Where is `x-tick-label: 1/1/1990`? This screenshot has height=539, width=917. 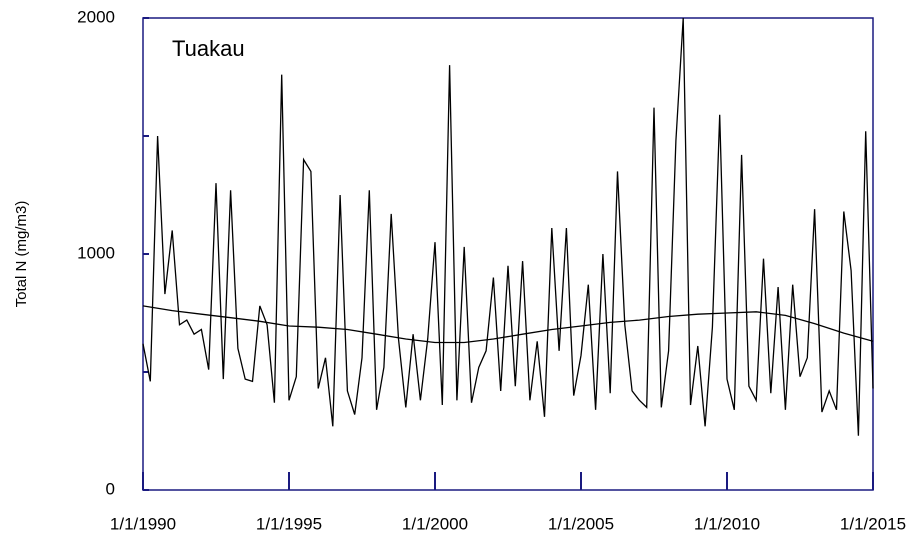
x-tick-label: 1/1/1990 is located at coordinates (143, 523).